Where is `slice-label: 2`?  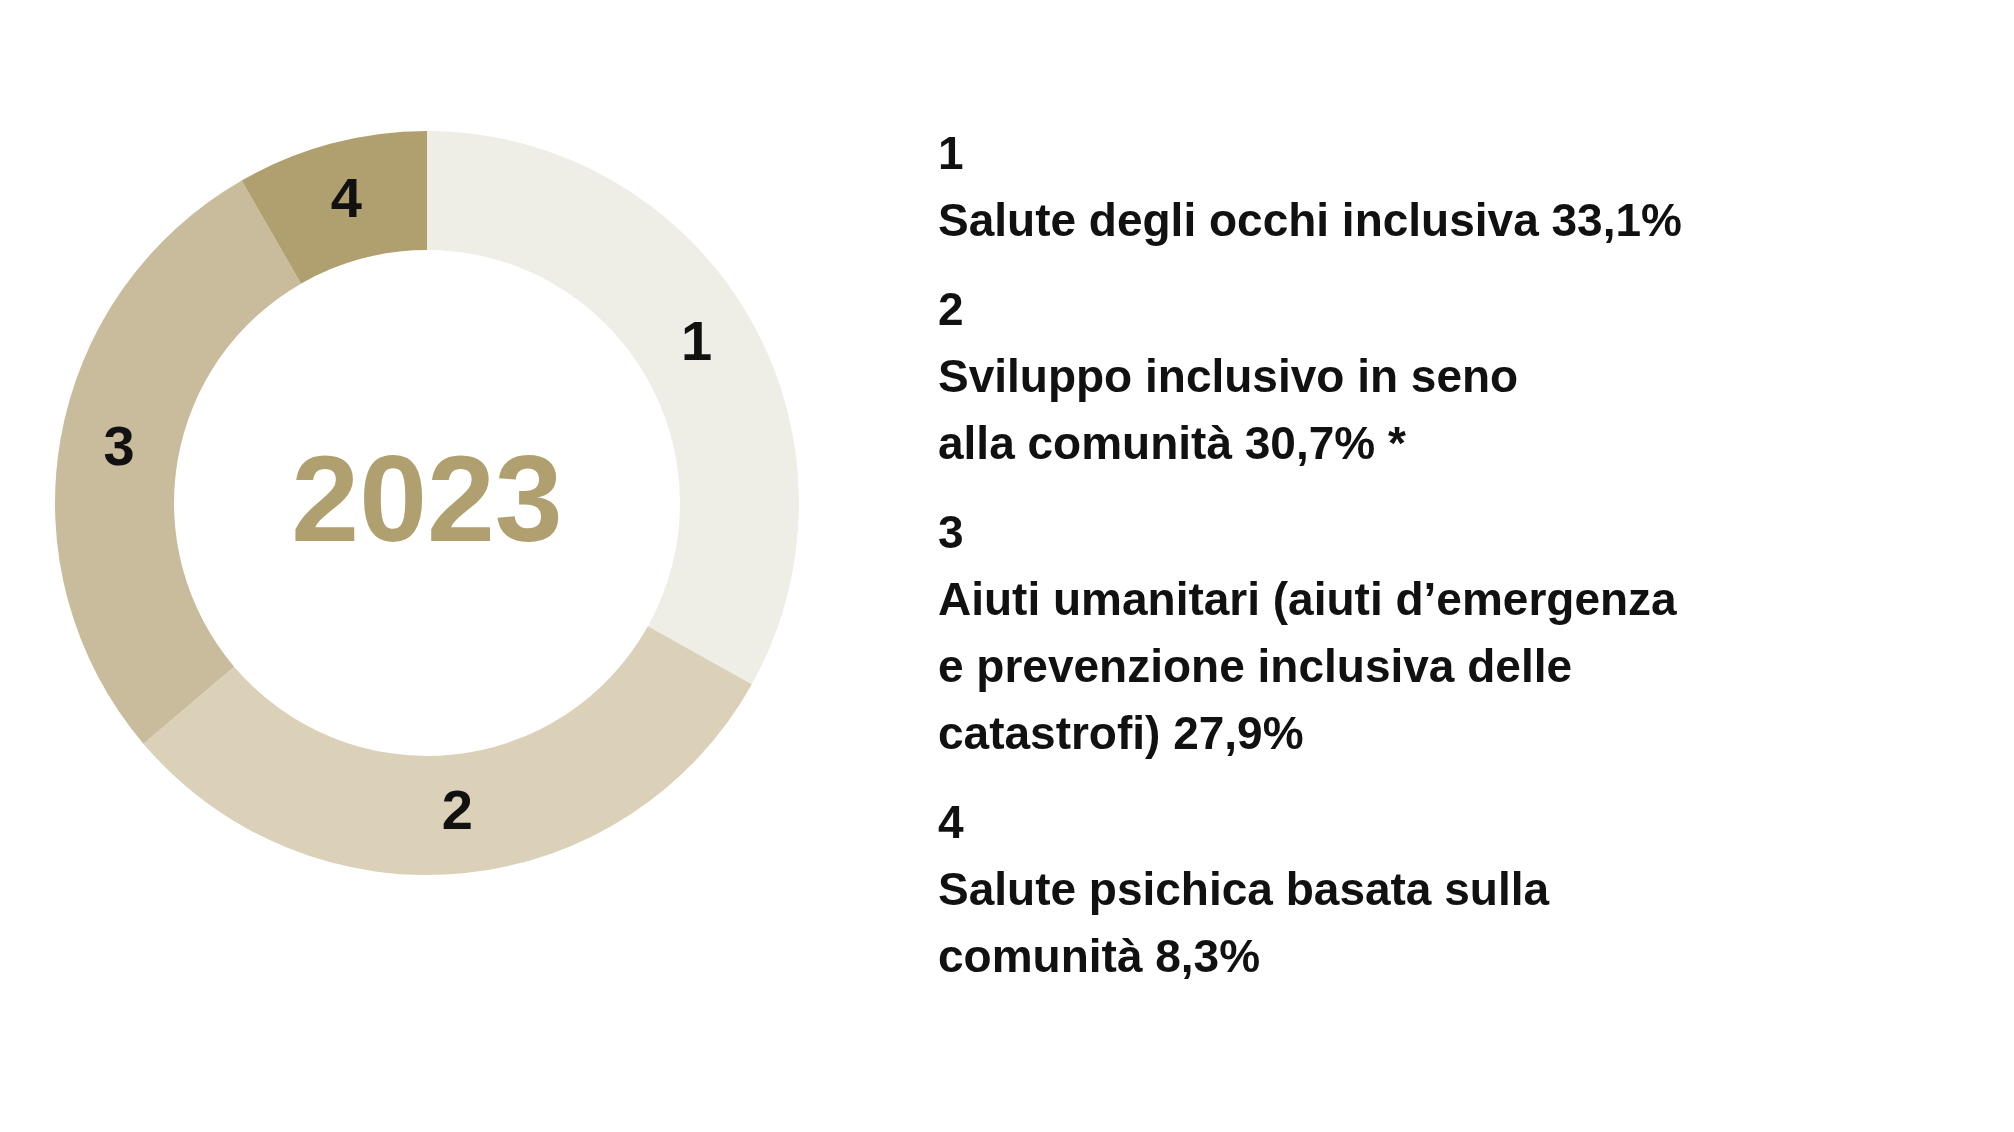
slice-label: 2 is located at coordinates (457, 810).